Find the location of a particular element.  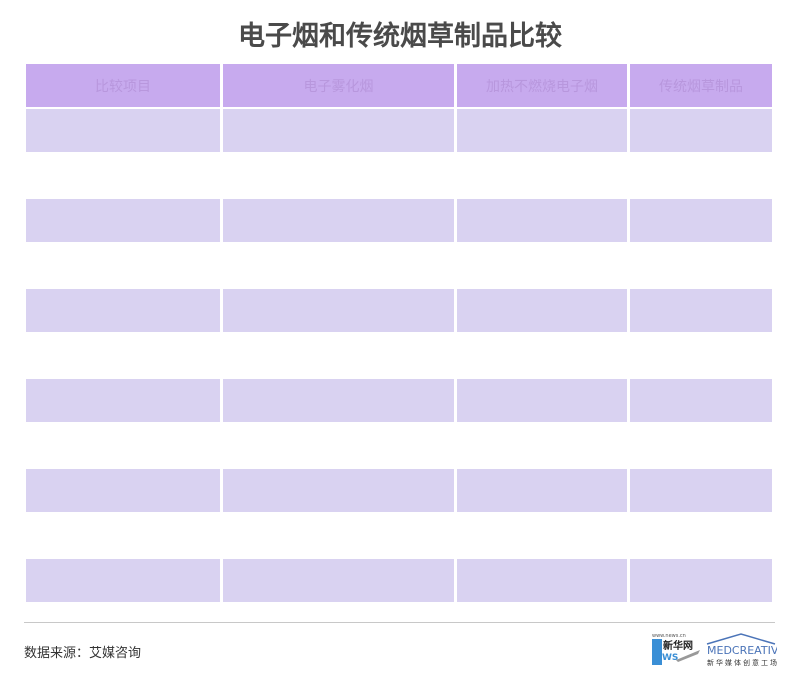

header-cell: 电子雾化烟 is located at coordinates (338, 85).